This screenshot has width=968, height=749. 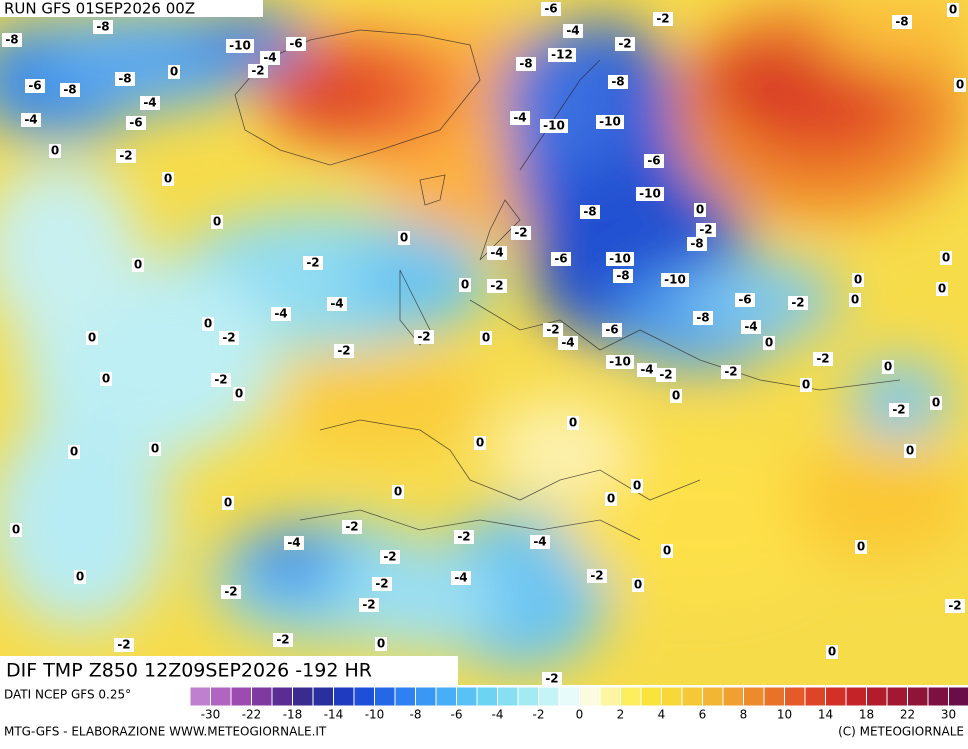 What do you see at coordinates (67, 695) in the screenshot?
I see `source-label: DATI NCEP GFS 0.25°` at bounding box center [67, 695].